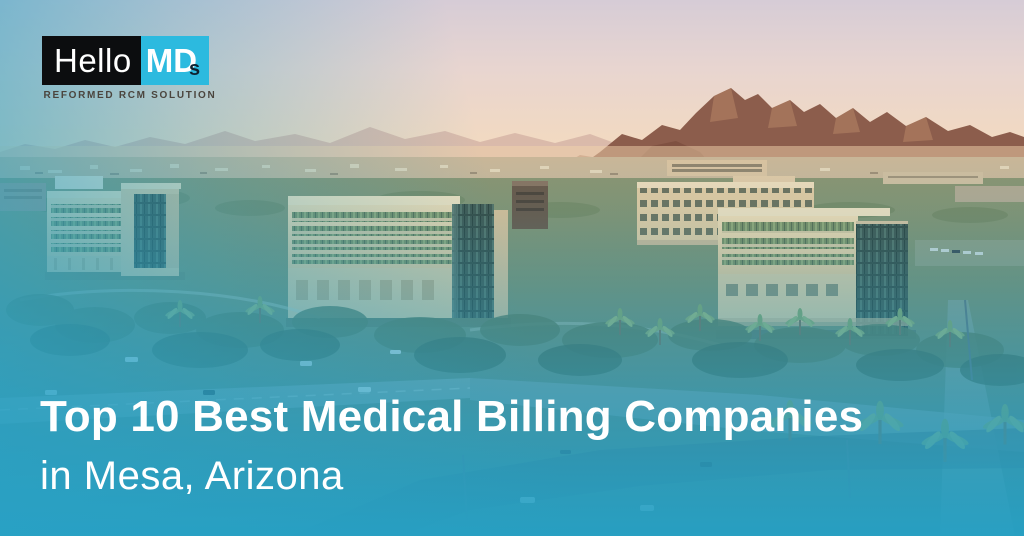 The height and width of the screenshot is (536, 1024). I want to click on logo-hello-box: Hello, so click(91, 60).